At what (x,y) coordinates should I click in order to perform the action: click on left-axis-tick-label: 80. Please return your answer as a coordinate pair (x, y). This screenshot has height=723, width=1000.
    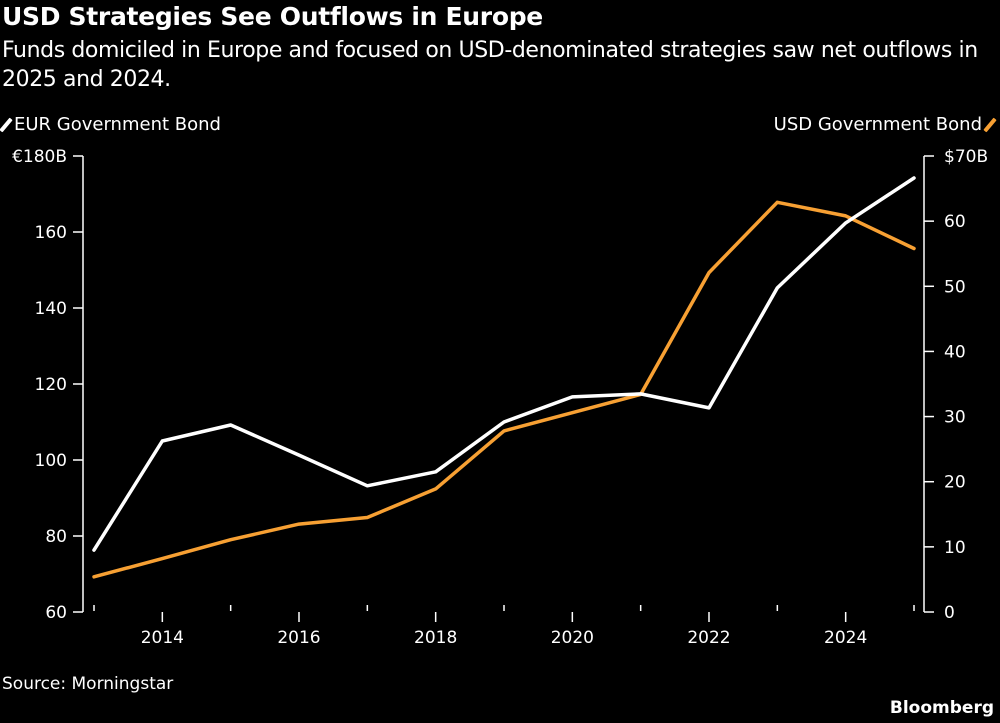
    Looking at the image, I should click on (56, 537).